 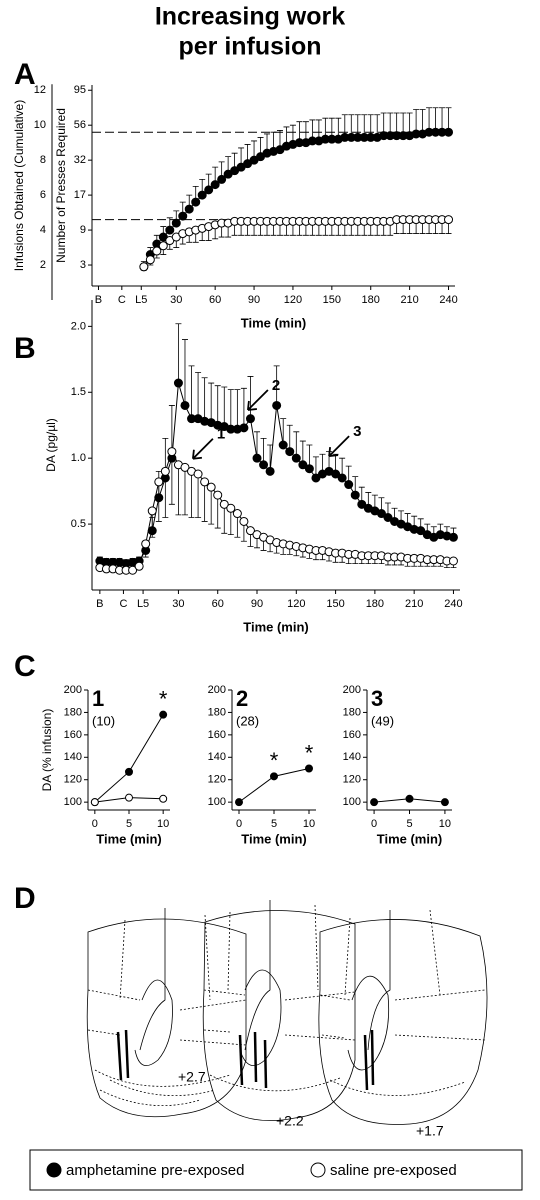 What do you see at coordinates (40, 125) in the screenshot?
I see `y-tick-label: 10` at bounding box center [40, 125].